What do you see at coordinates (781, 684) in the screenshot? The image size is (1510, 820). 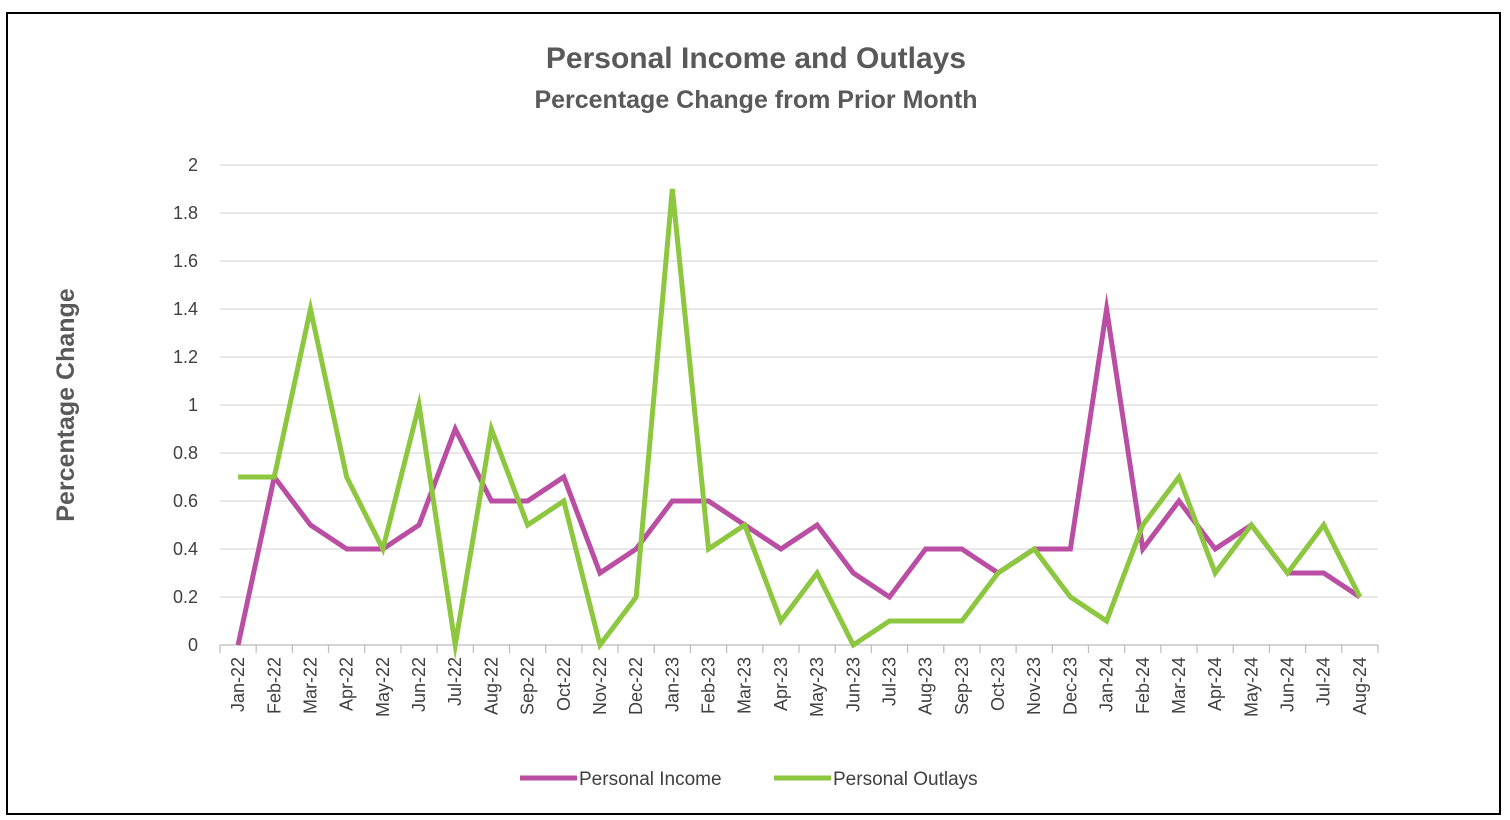 I see `x-tick-label: Apr-23` at bounding box center [781, 684].